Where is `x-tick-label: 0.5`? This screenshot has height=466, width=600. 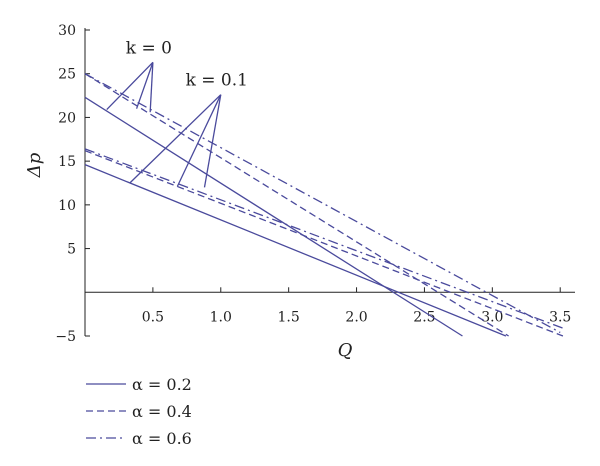
x-tick-label: 0.5 is located at coordinates (153, 317).